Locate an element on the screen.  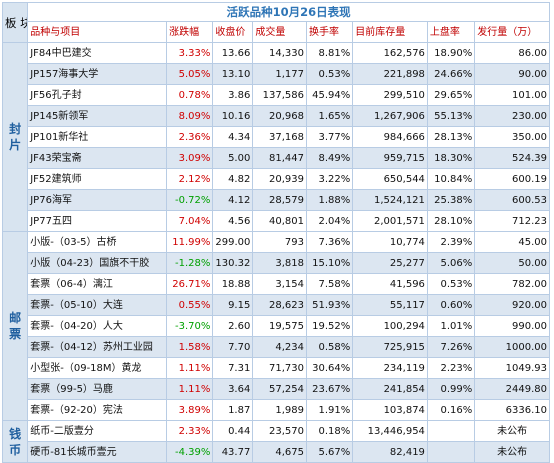
item-name: 套票-（92-20）宪法 is located at coordinates (97, 410).